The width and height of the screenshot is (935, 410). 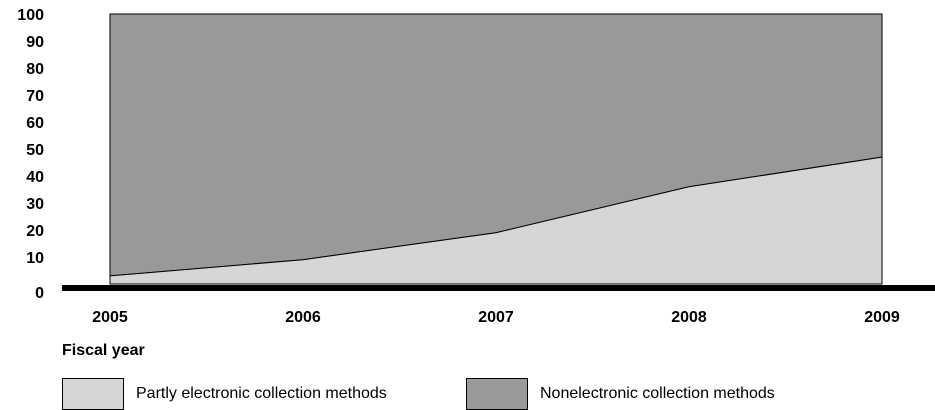 I want to click on legend-item-partly-electronic: Partly electronic collection methods, so click(x=224, y=394).